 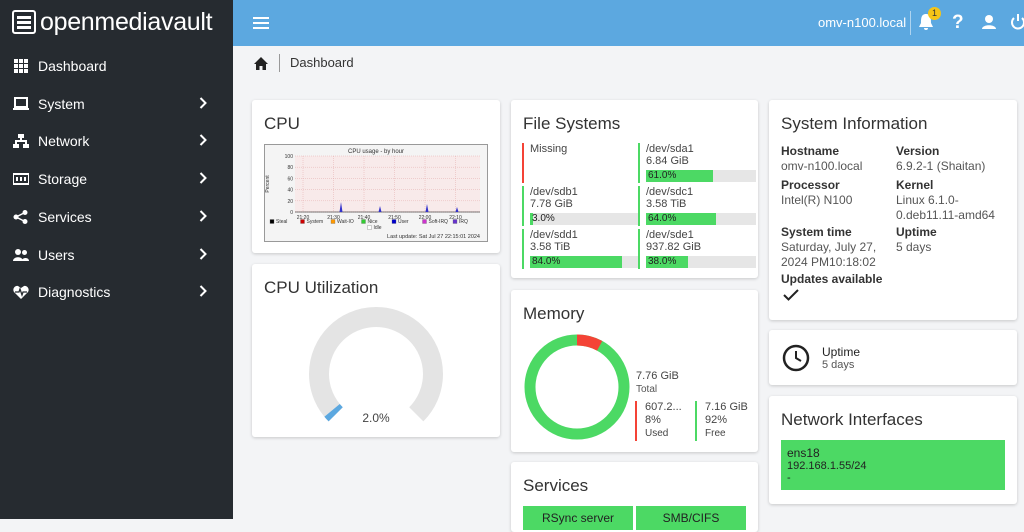 What do you see at coordinates (585, 219) in the screenshot?
I see `usage-bar: 3.0%` at bounding box center [585, 219].